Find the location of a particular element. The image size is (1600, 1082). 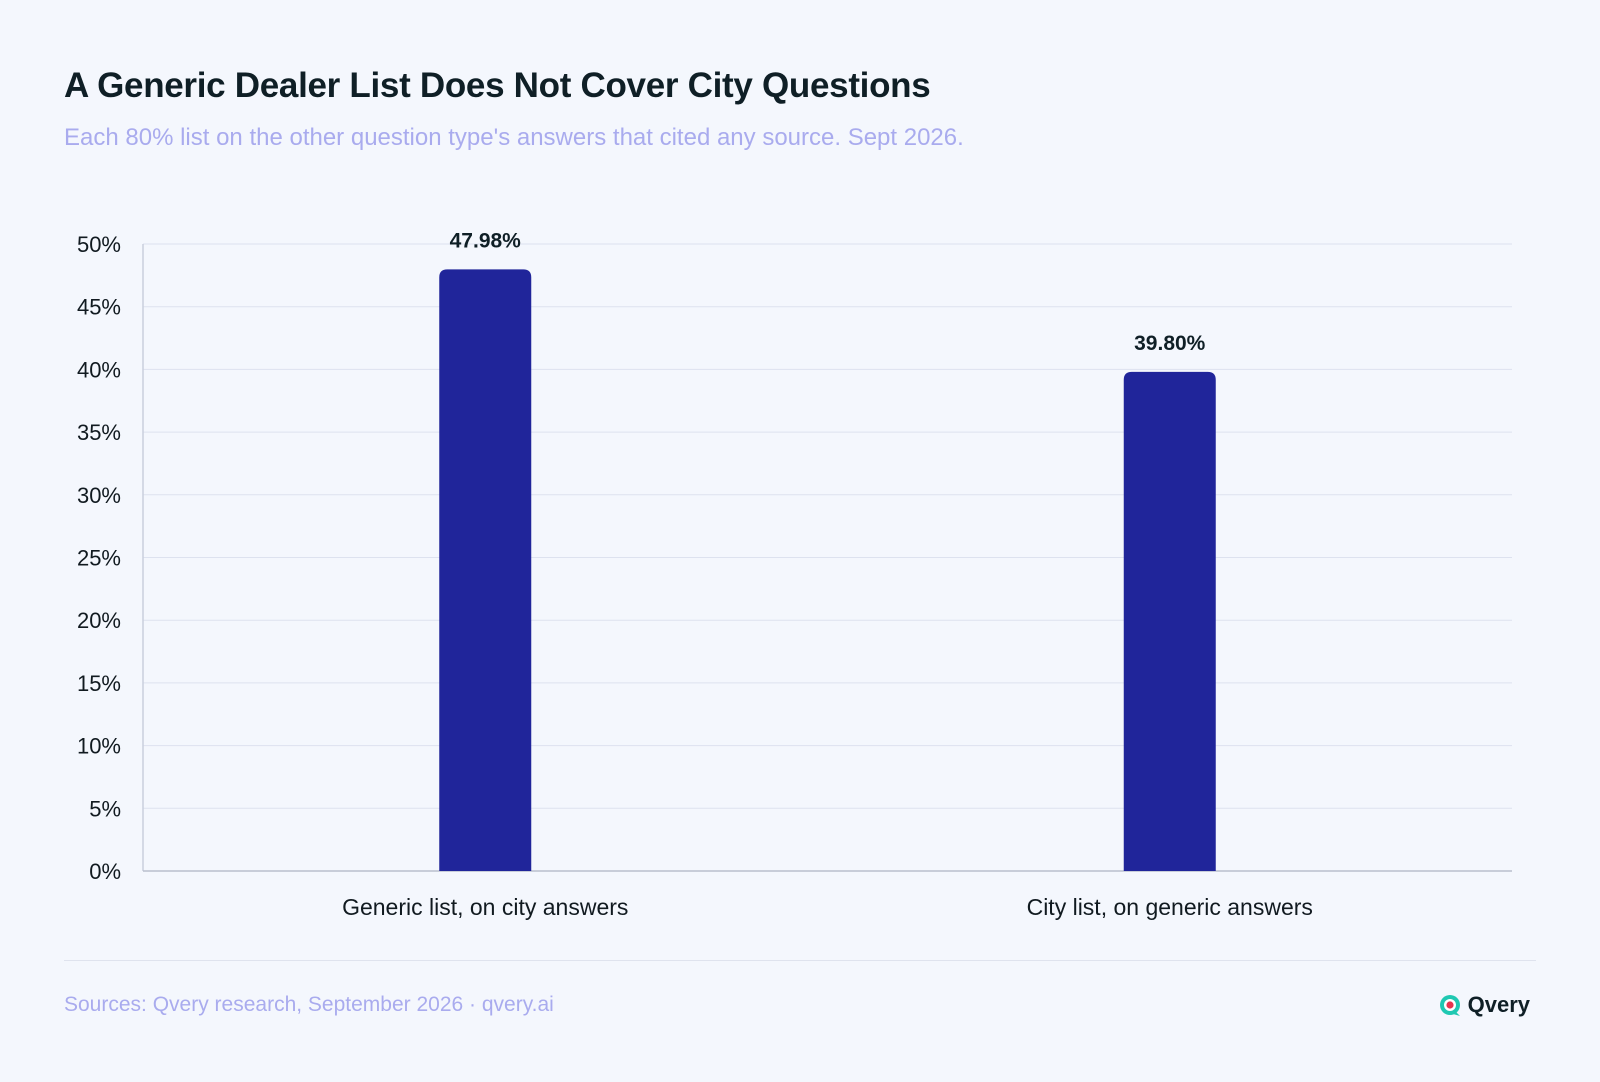

y-tick-label: 5% is located at coordinates (105, 808).